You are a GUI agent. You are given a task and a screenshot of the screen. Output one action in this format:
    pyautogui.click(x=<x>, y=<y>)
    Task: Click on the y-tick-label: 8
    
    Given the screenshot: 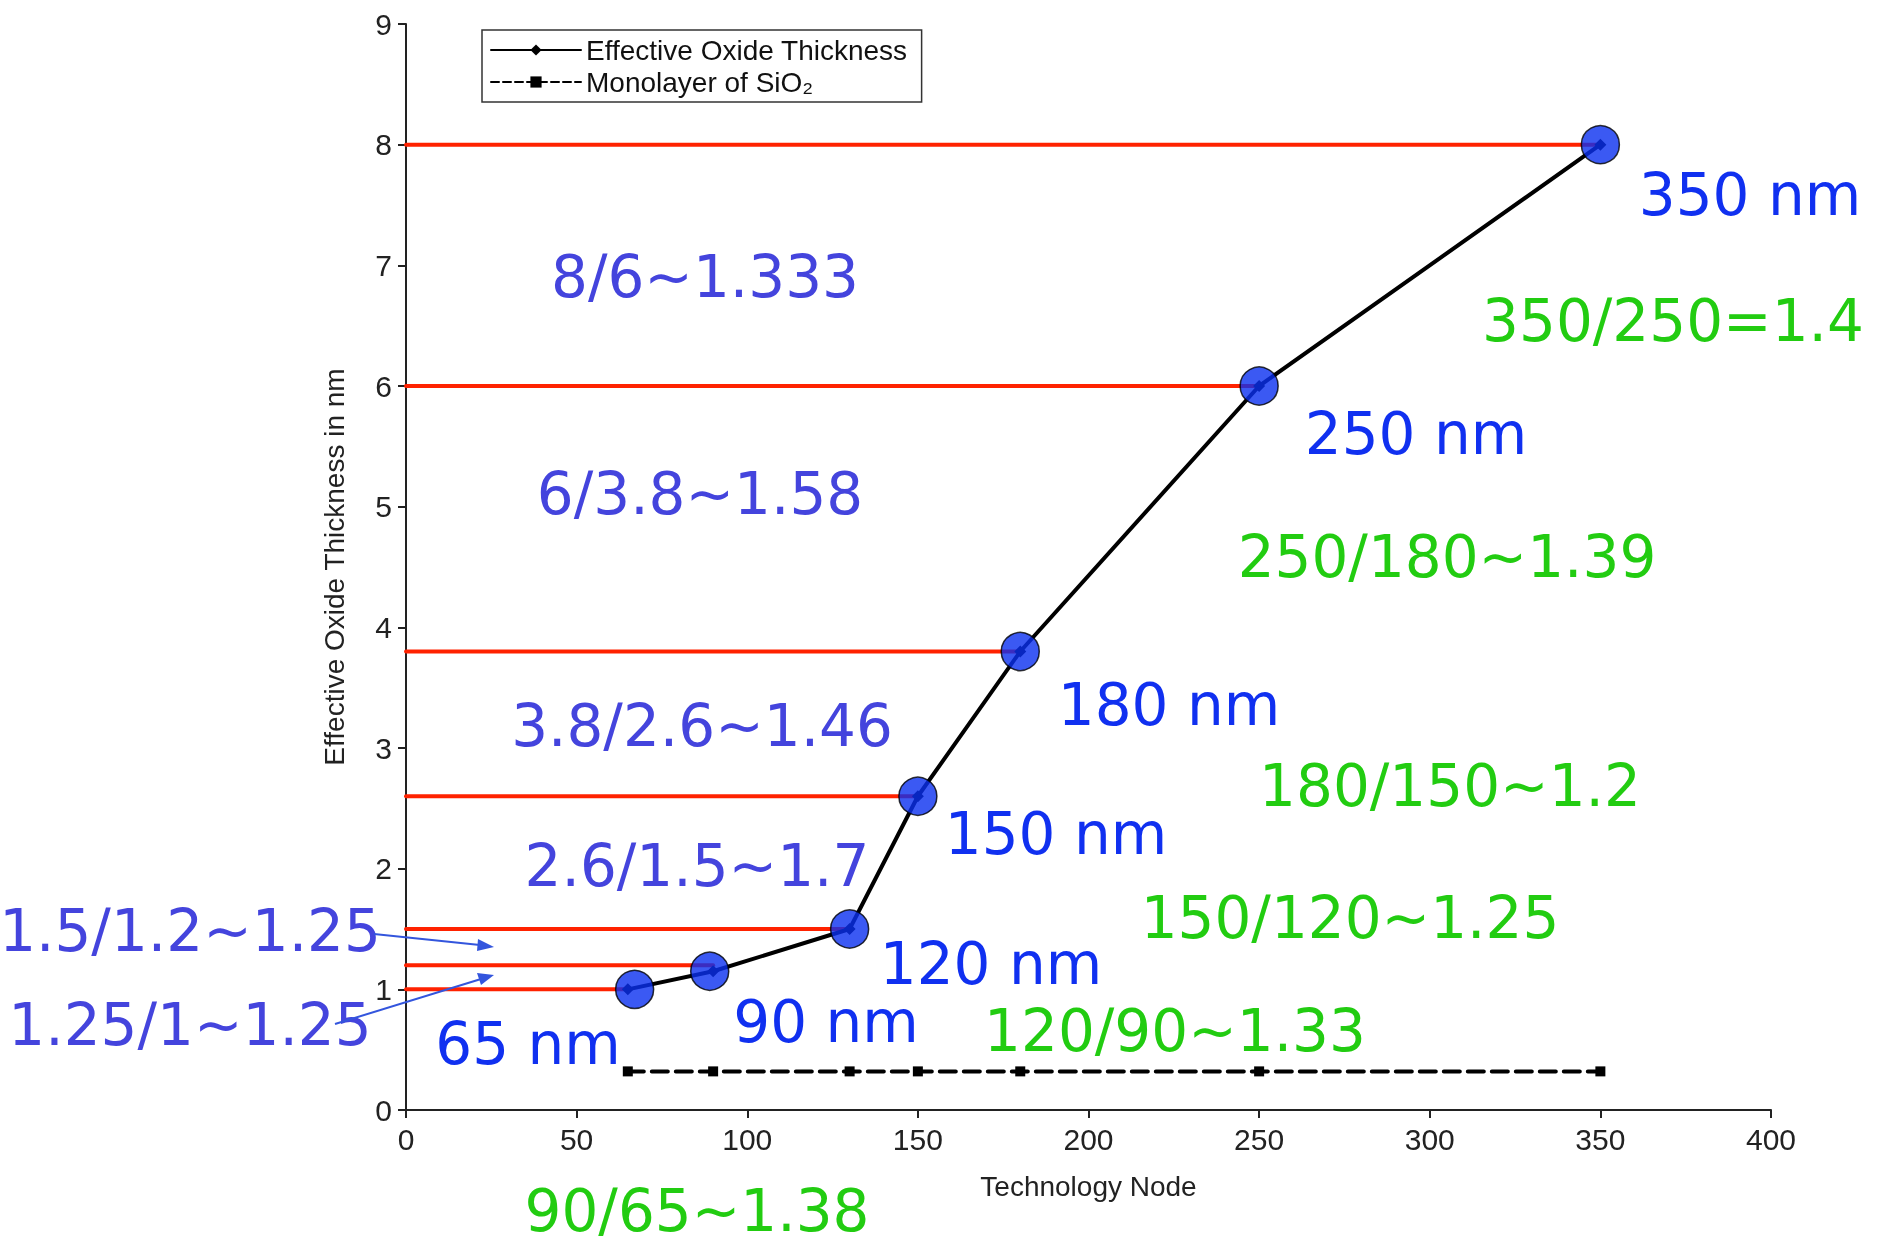 What is the action you would take?
    pyautogui.click(x=383, y=145)
    